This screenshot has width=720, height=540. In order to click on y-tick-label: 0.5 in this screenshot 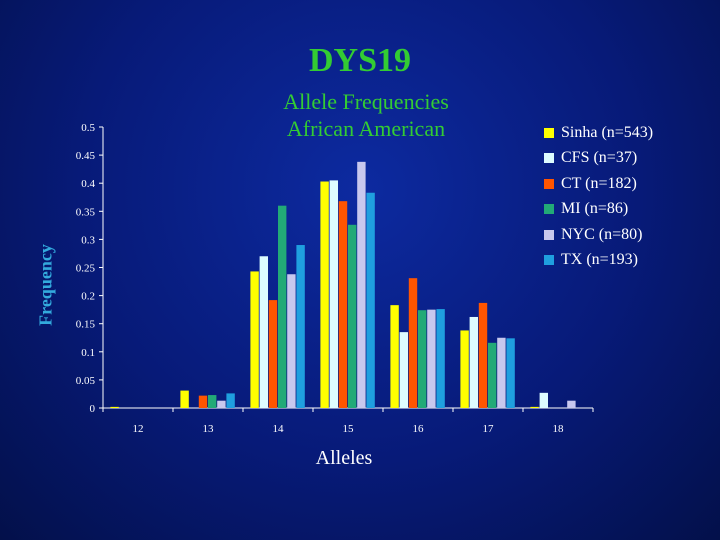, I will do `click(88, 128)`.